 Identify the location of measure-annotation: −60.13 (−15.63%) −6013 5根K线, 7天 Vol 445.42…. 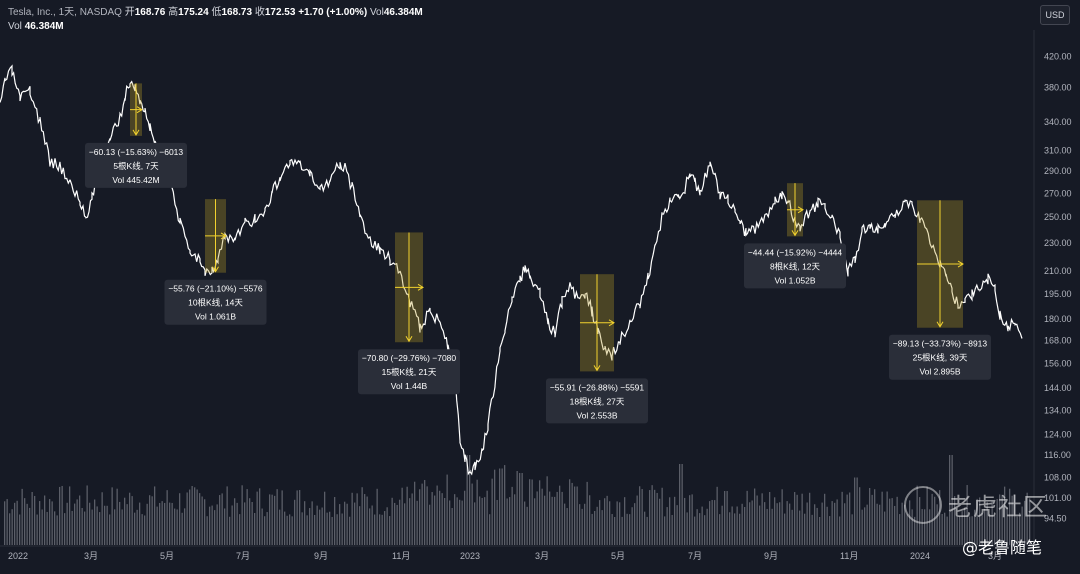
(136, 135).